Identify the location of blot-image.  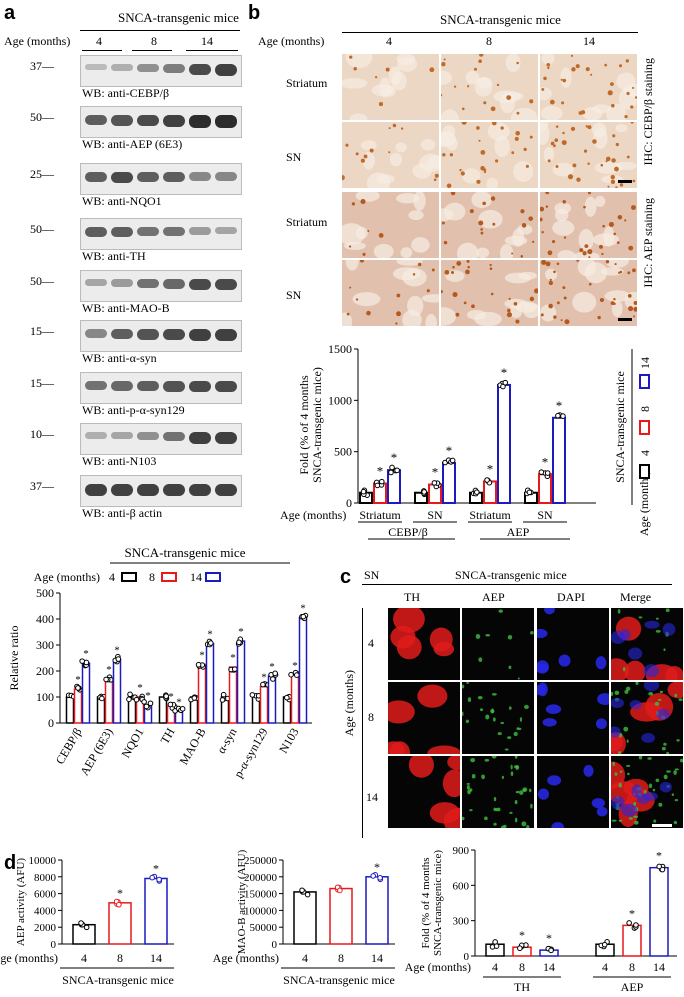
(161, 122).